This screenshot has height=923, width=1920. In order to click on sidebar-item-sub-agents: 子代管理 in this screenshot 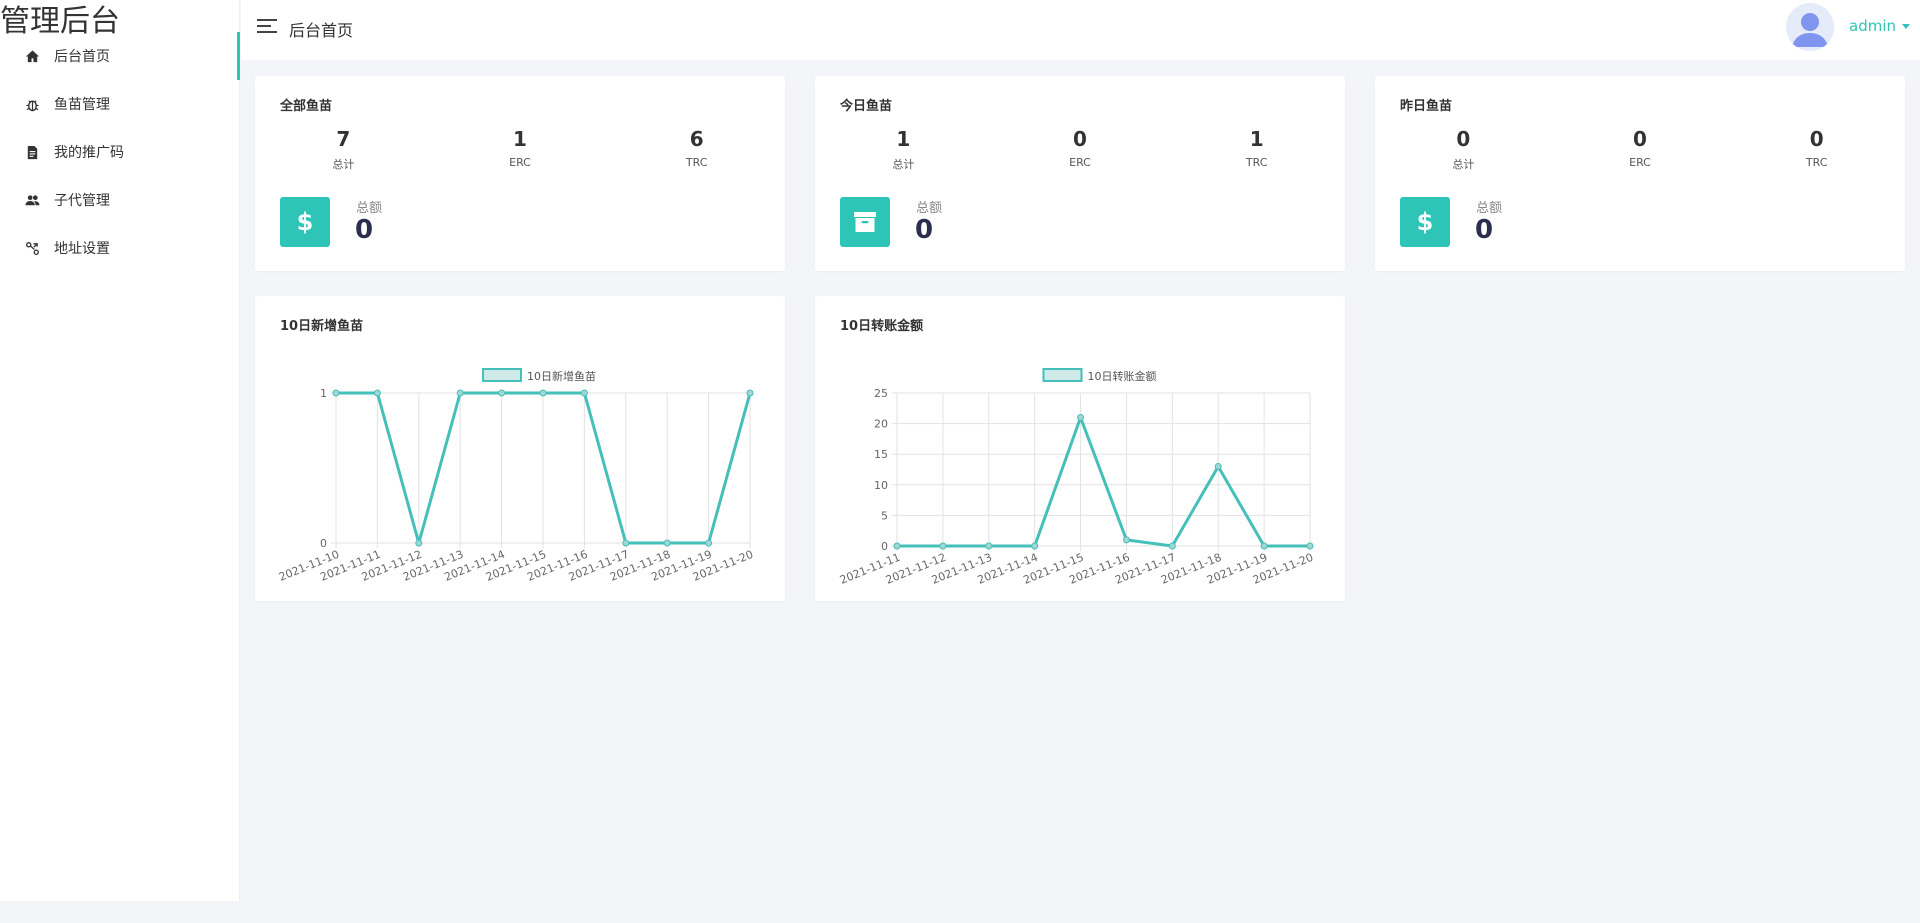, I will do `click(120, 200)`.